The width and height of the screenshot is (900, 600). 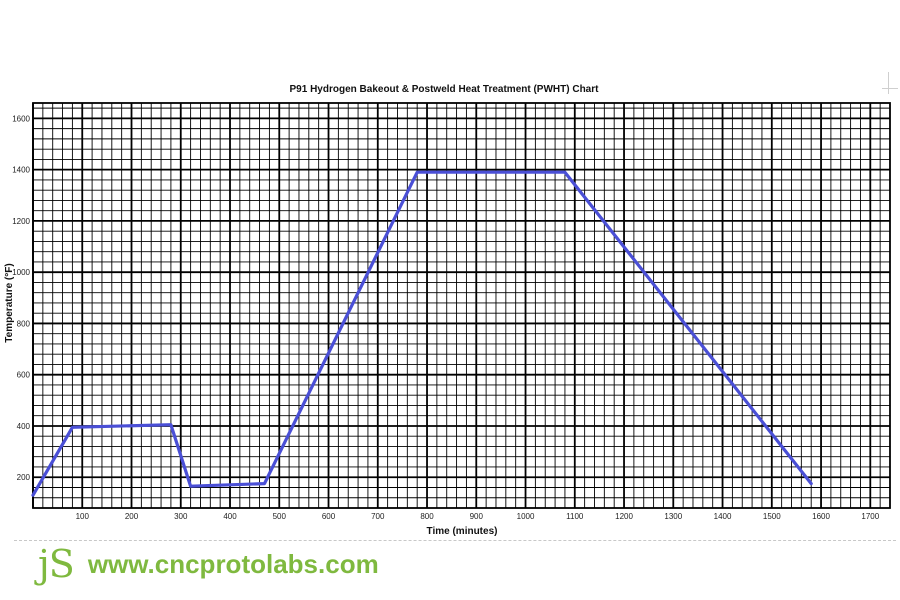 I want to click on brand-logo: jS, so click(x=56, y=564).